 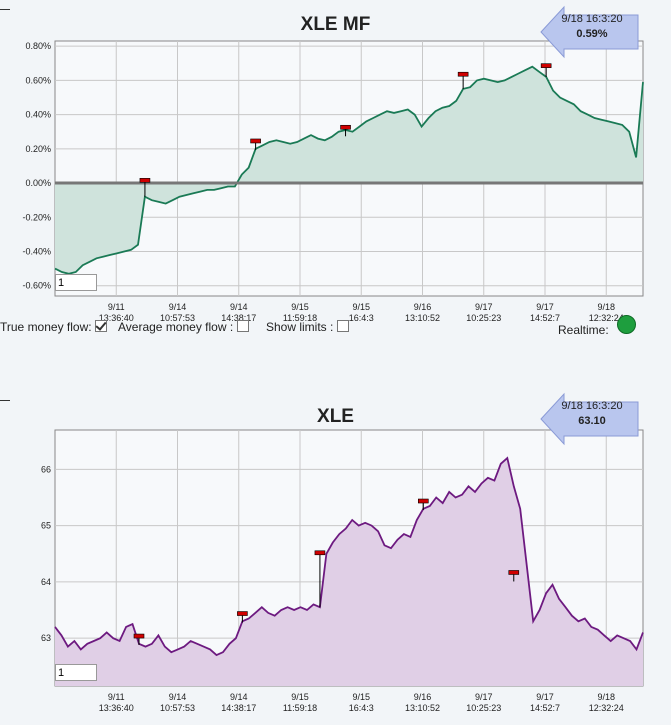 I want to click on price-x-tick-time: 14:52:7, so click(x=545, y=708).